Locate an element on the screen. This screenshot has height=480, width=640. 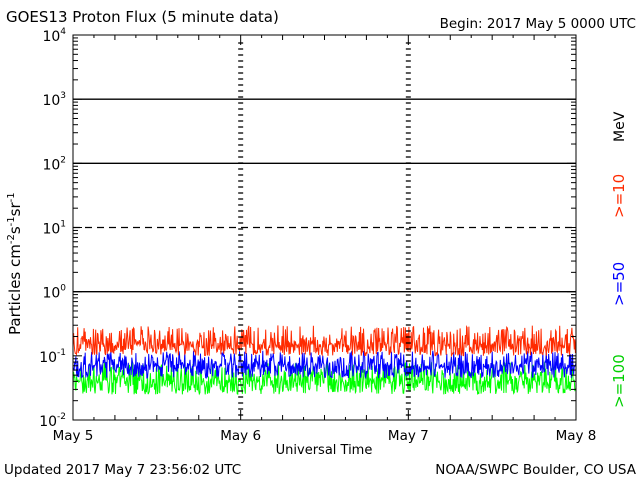
x-tick-label: May 7 is located at coordinates (408, 436).